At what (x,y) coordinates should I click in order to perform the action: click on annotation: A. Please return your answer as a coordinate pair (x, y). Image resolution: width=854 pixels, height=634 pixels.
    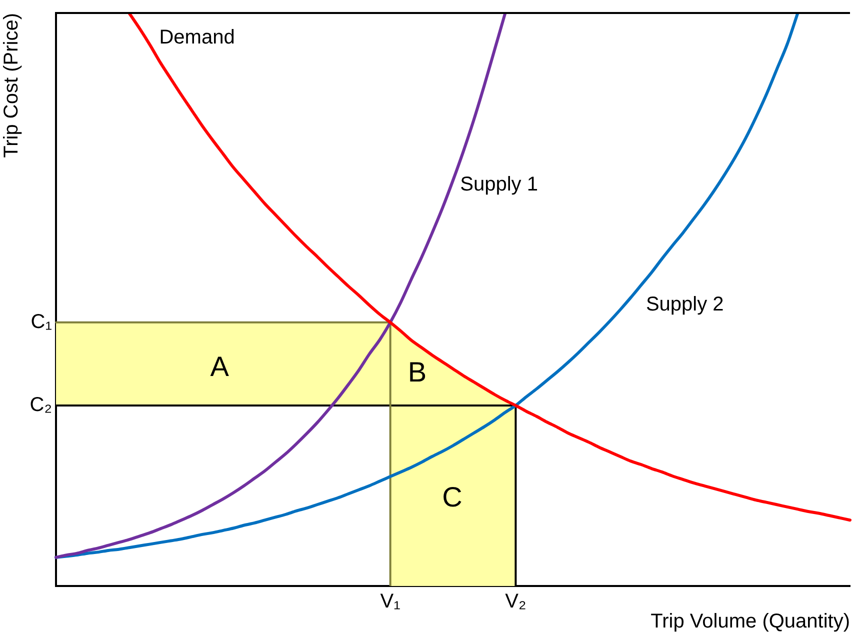
    Looking at the image, I should click on (220, 366).